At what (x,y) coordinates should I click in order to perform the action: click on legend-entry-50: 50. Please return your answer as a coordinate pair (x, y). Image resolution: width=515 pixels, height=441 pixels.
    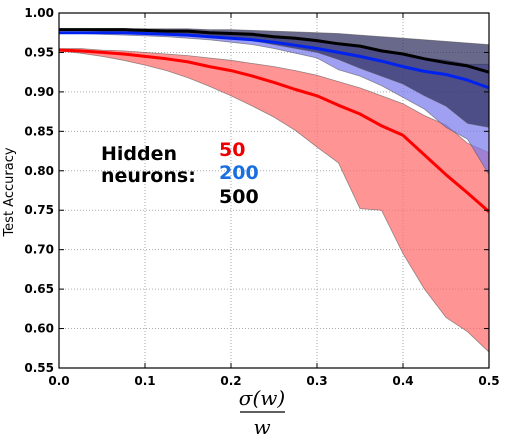
    Looking at the image, I should click on (232, 150).